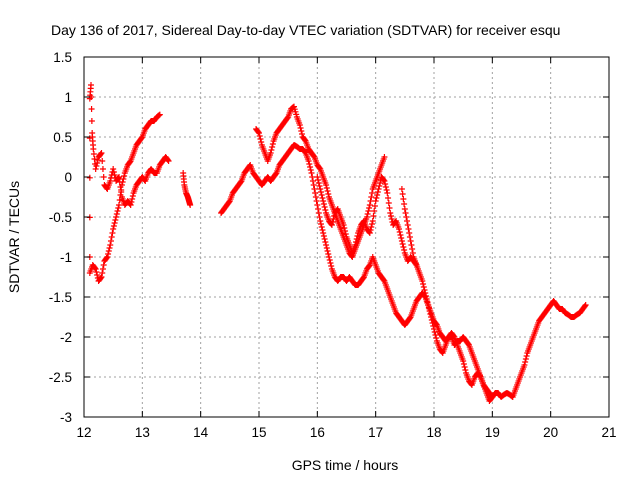 Image resolution: width=640 pixels, height=480 pixels. I want to click on series-track-b, so click(124, 197).